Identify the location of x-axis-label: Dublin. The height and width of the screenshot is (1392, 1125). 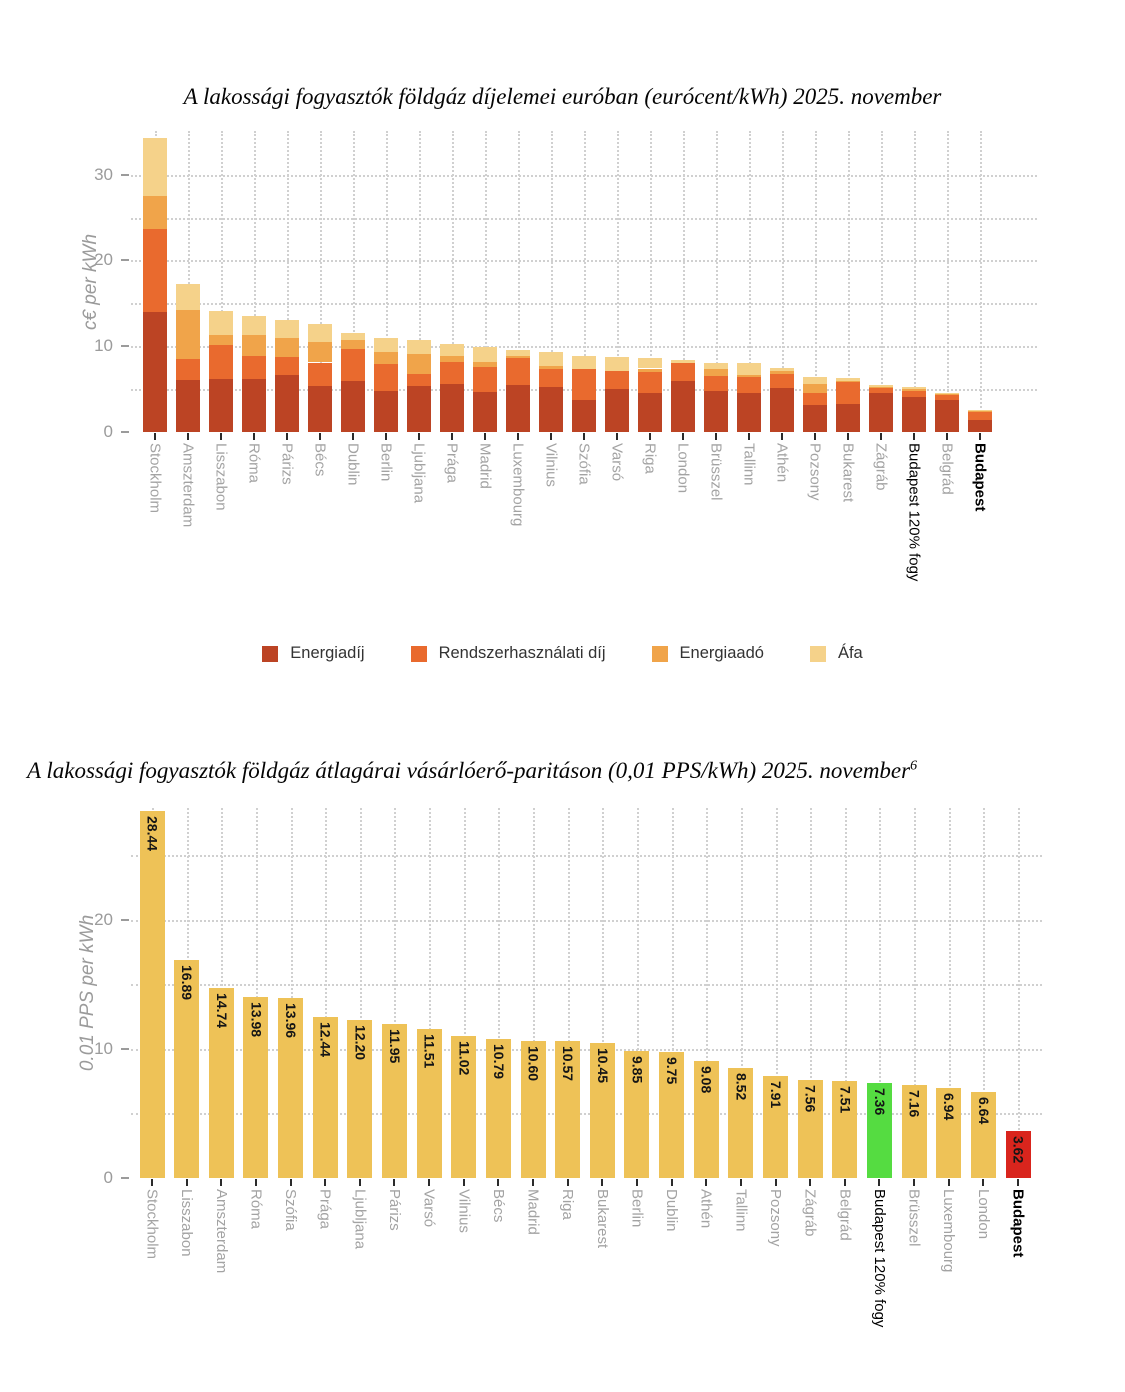
(353, 464).